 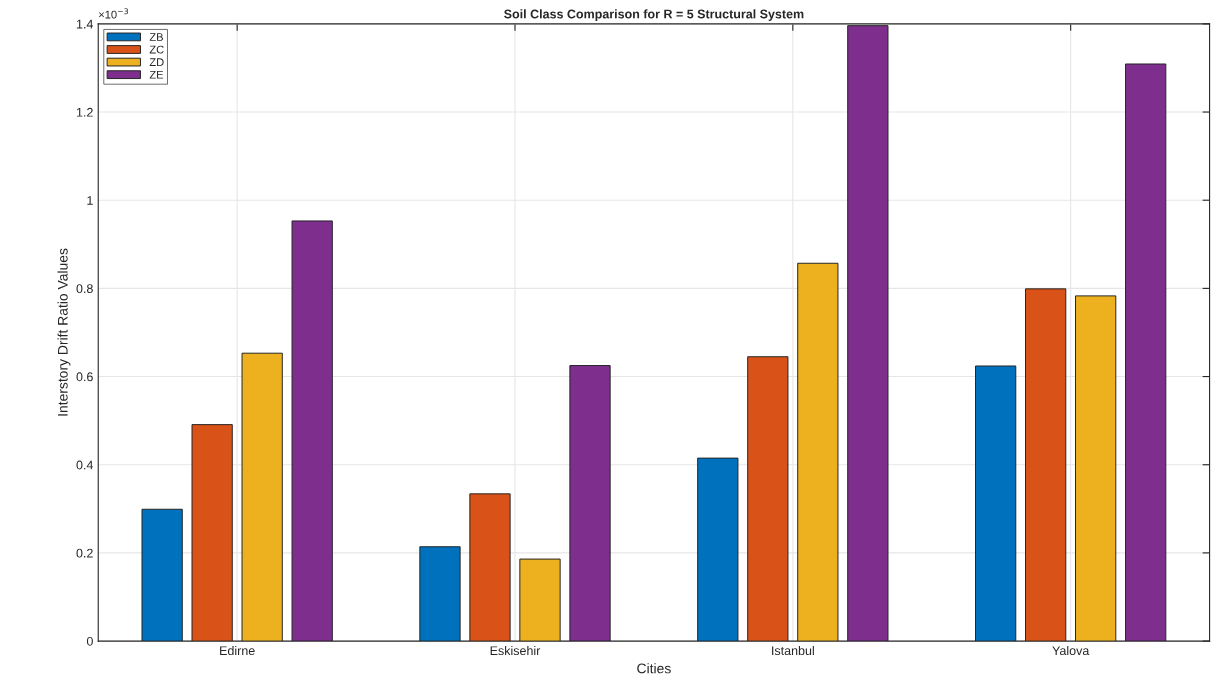 I want to click on legend-label: ZB, so click(x=156, y=37).